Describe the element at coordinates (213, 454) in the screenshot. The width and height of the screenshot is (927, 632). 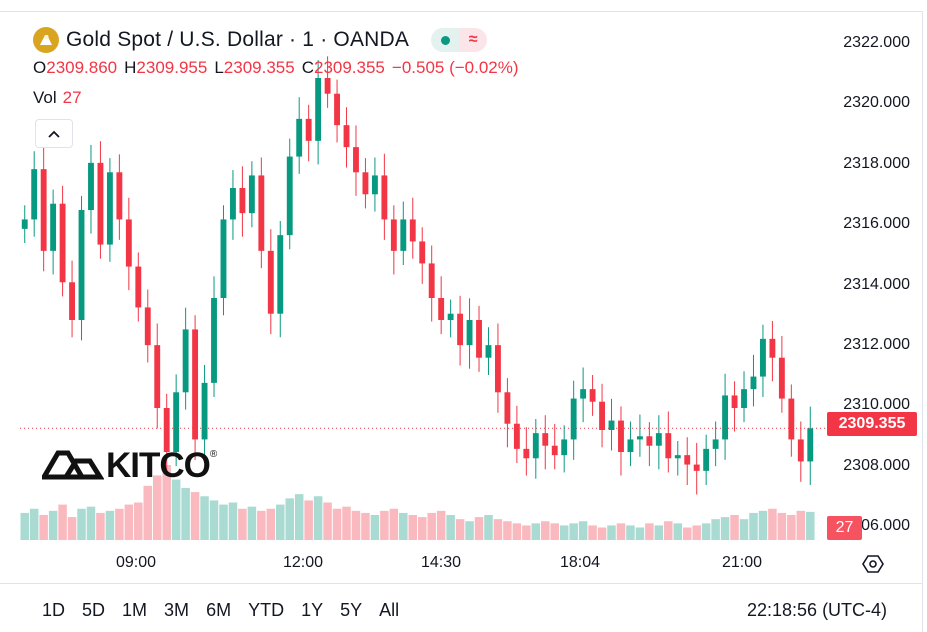
I see `registered-mark: ®` at that location.